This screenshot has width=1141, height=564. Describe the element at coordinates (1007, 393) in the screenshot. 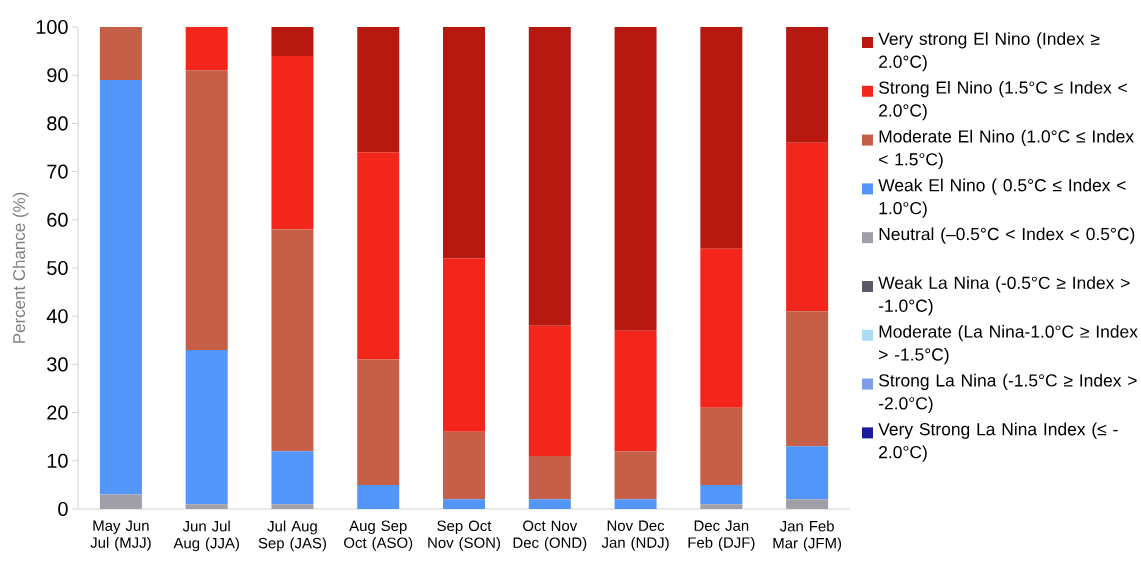

I see `legend-label: Strong La Nina (-1.5°C ≥ Index > -2.0°C)` at that location.